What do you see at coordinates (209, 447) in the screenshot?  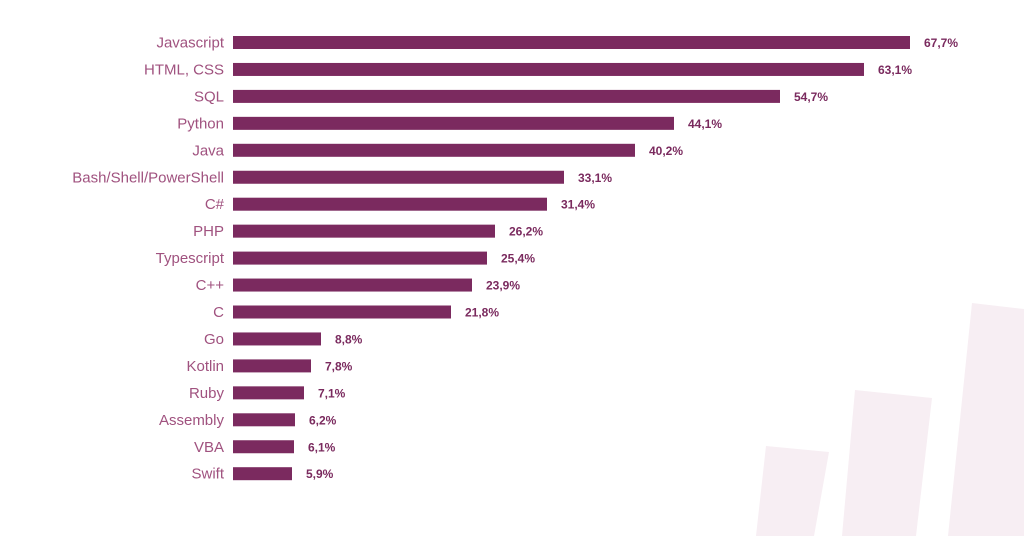 I see `category-label-15: VBA` at bounding box center [209, 447].